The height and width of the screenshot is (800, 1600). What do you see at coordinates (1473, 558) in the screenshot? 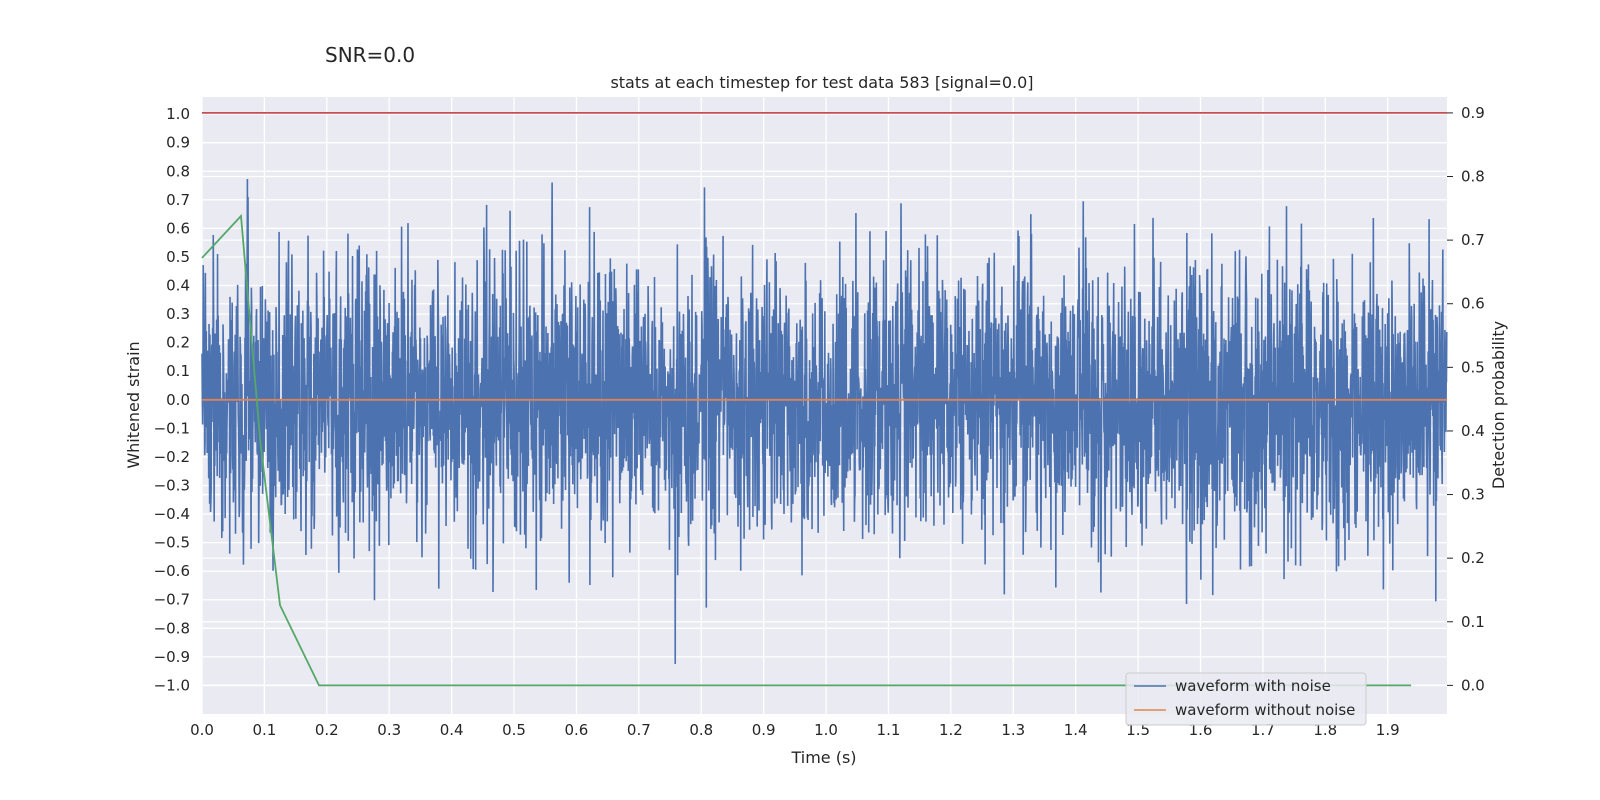
I see `right-y-tick-label: 0.2` at bounding box center [1473, 558].